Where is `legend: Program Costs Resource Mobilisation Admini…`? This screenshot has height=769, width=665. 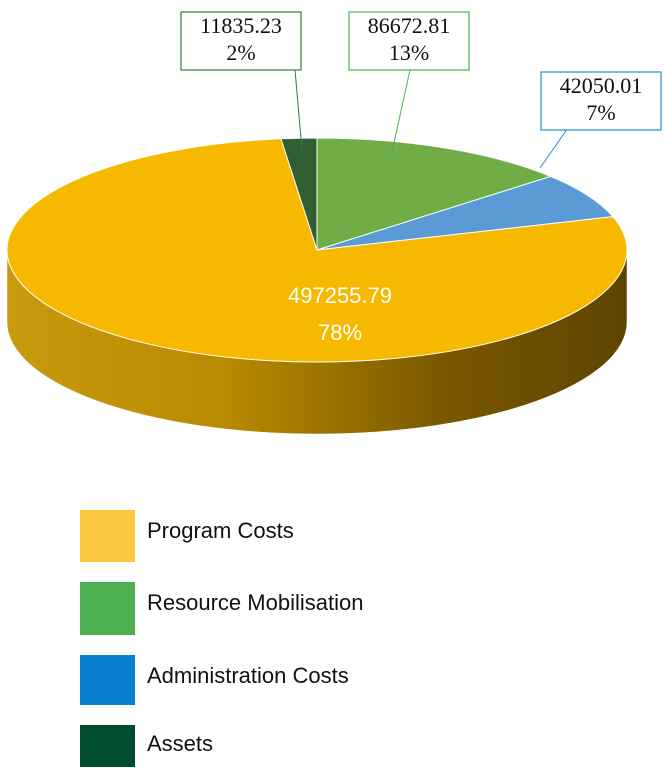 legend: Program Costs Resource Mobilisation Admini… is located at coordinates (221, 638).